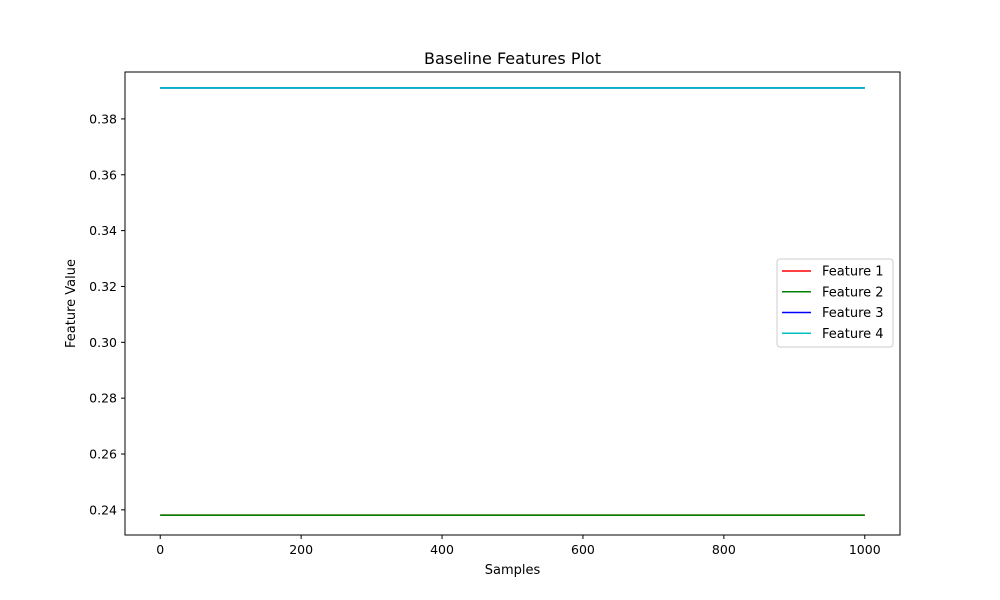 The image size is (1000, 600). What do you see at coordinates (301, 549) in the screenshot?
I see `x-tick-label: 200` at bounding box center [301, 549].